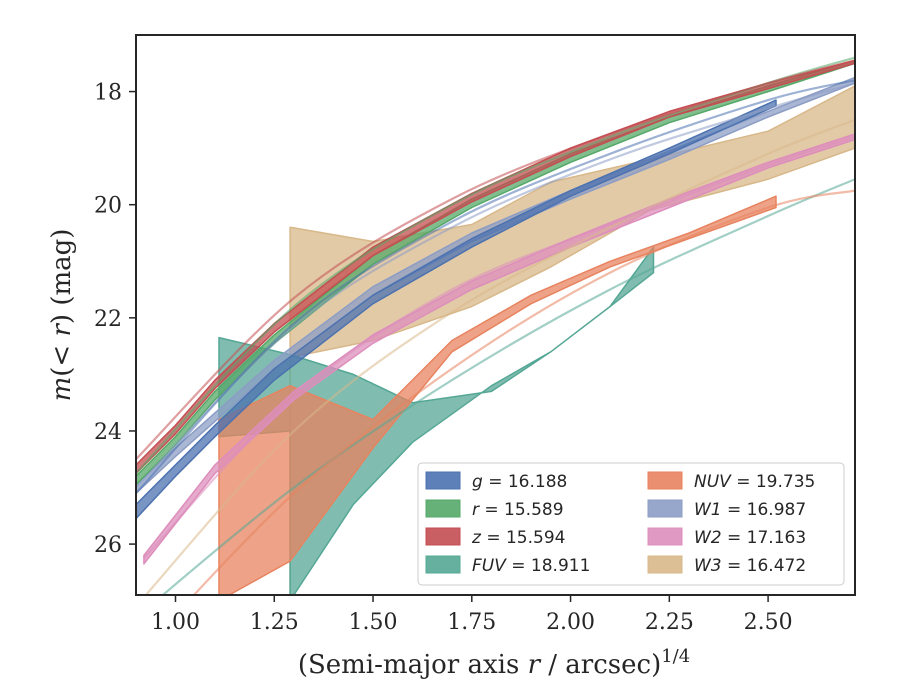 The width and height of the screenshot is (900, 700). I want to click on y-tick-label: 22, so click(108, 319).